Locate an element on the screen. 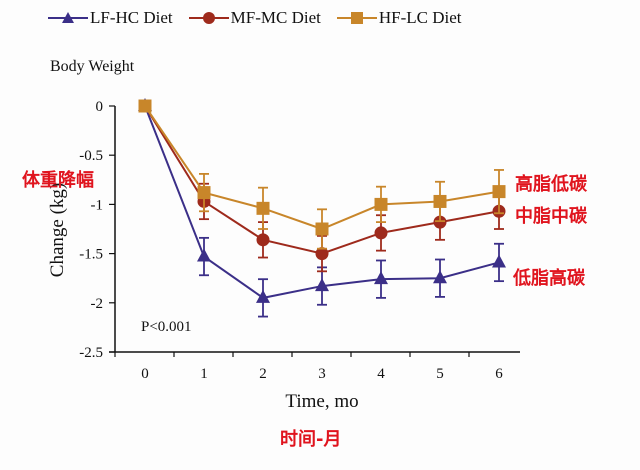 Image resolution: width=640 pixels, height=470 pixels. legend: LF-HC Diet MF-MC Diet HF-LC Diet is located at coordinates (255, 18).